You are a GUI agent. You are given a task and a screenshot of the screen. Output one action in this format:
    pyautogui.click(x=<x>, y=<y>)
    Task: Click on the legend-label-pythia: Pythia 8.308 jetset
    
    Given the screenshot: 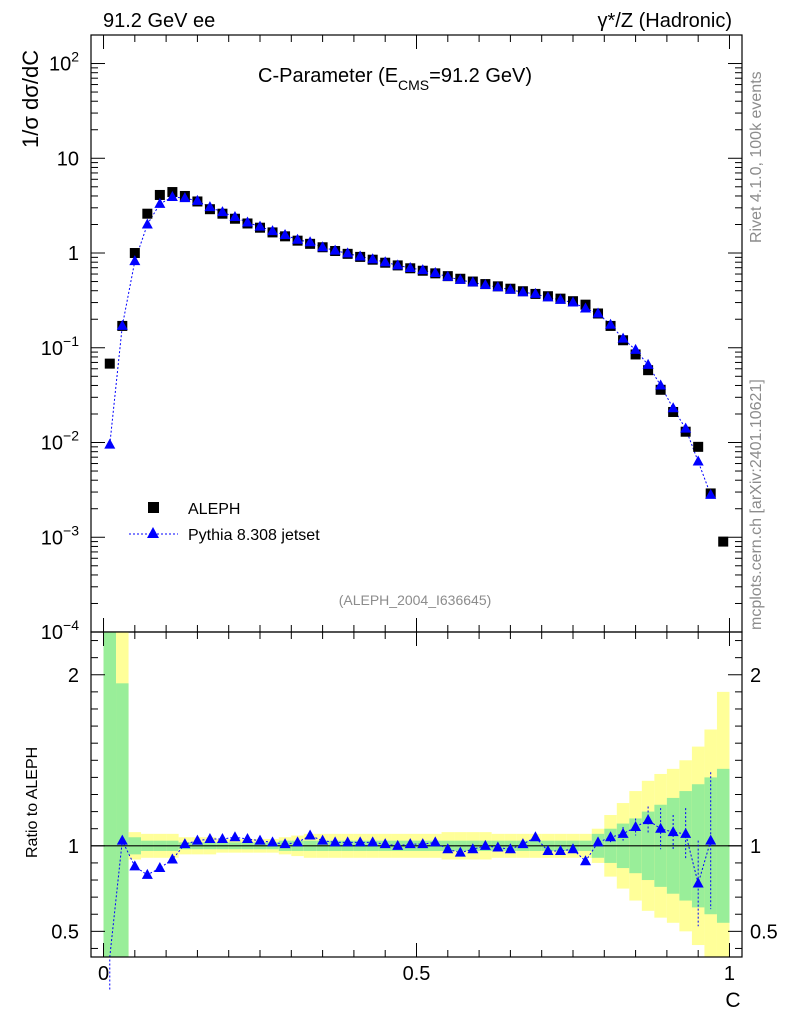 What is the action you would take?
    pyautogui.click(x=254, y=535)
    